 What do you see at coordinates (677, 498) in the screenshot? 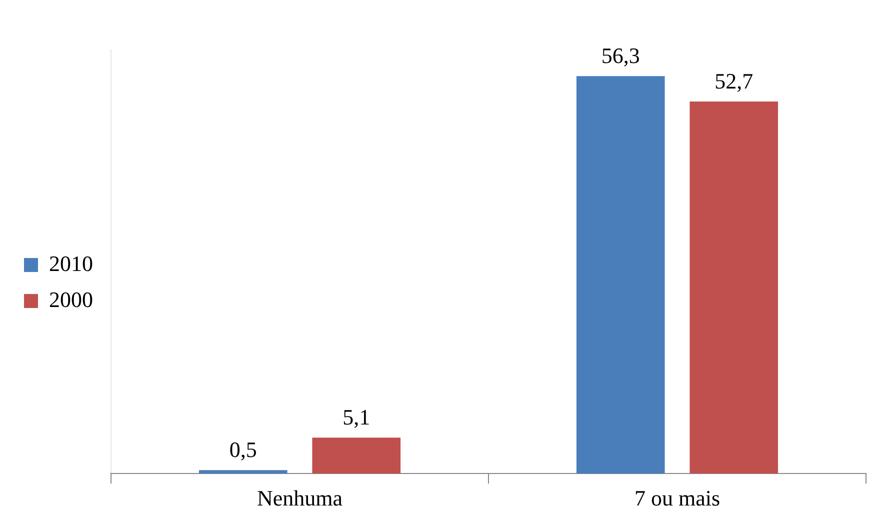
I see `x-tick-label: 7 ou mais` at bounding box center [677, 498].